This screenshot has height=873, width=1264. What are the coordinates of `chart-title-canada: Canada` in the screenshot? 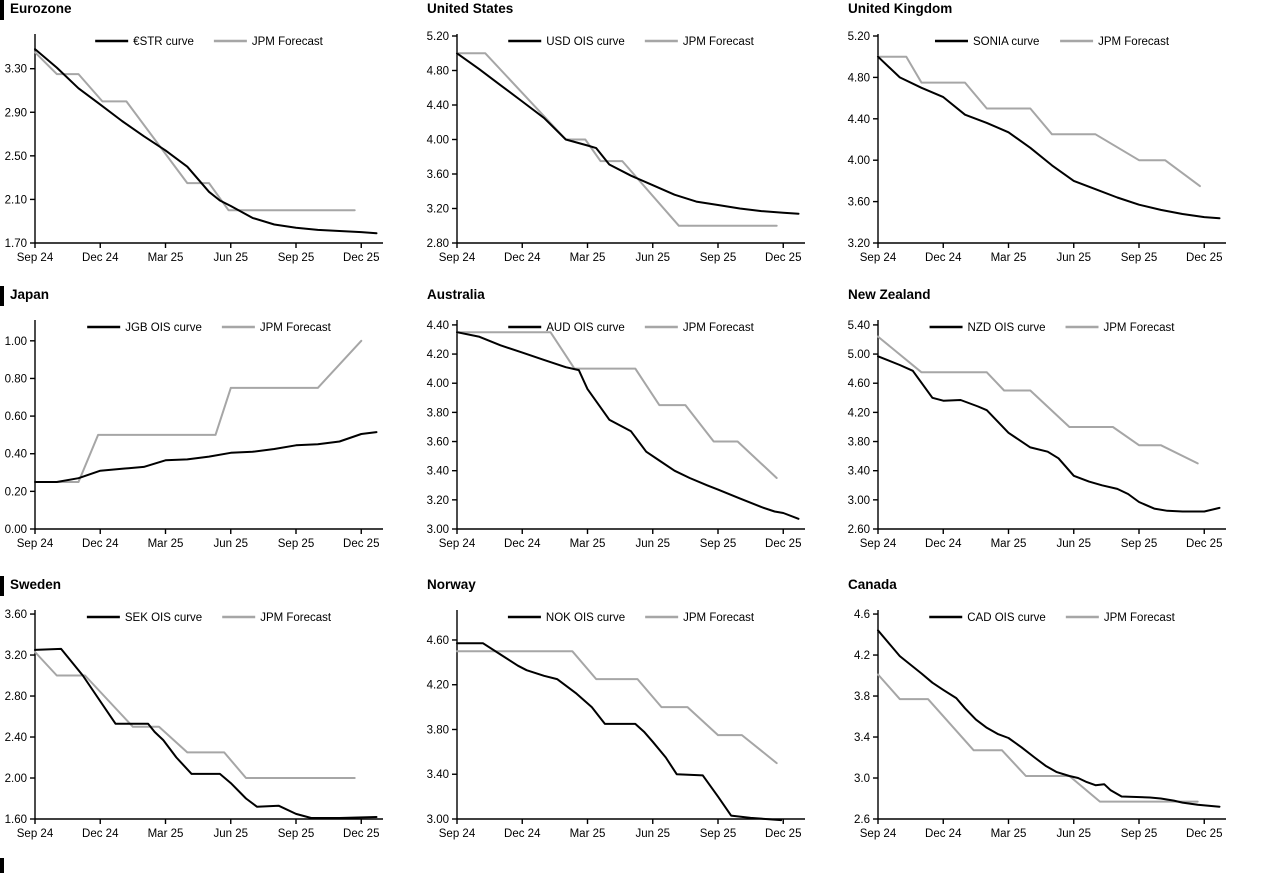 It's located at (872, 584).